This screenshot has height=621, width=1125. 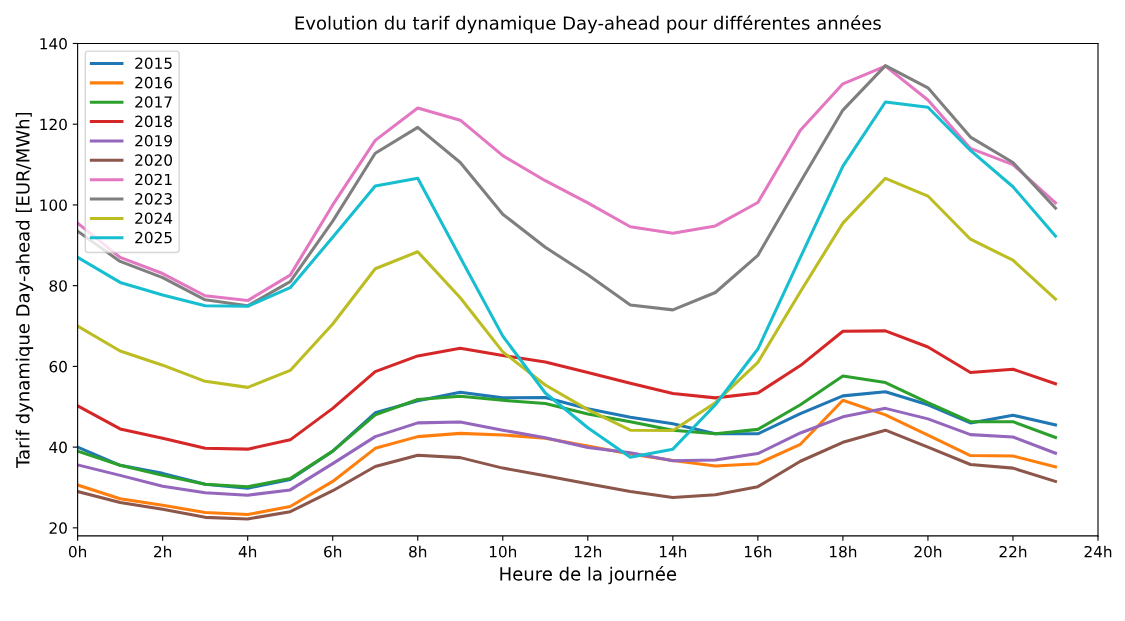 I want to click on x-tick-label: 10h, so click(x=503, y=551).